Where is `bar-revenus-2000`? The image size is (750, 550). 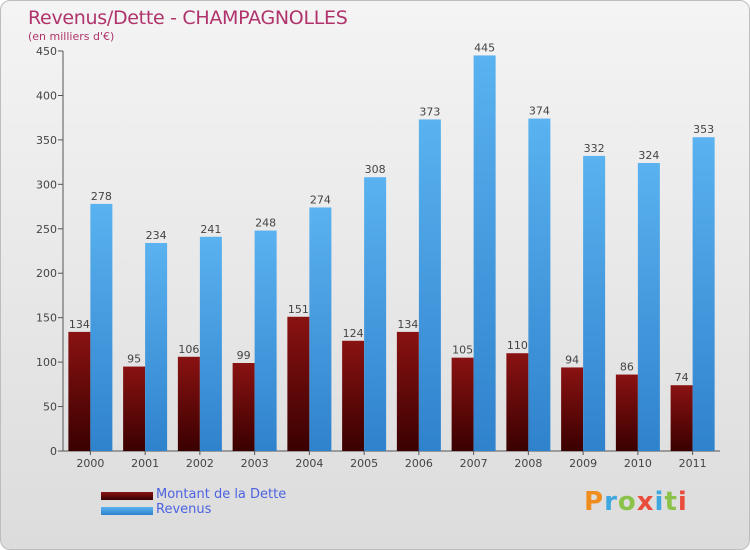
bar-revenus-2000 is located at coordinates (101, 327).